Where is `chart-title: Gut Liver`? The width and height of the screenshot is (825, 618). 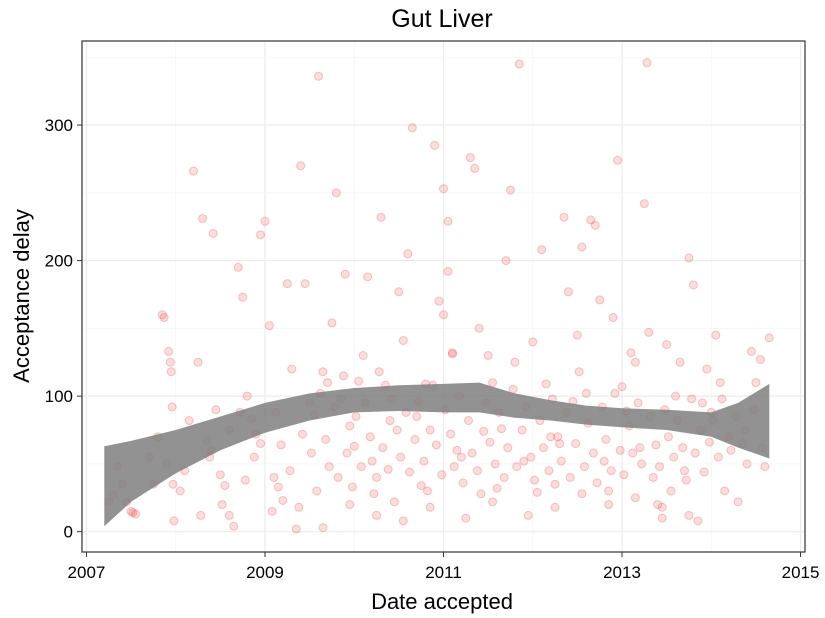
chart-title: Gut Liver is located at coordinates (441, 19).